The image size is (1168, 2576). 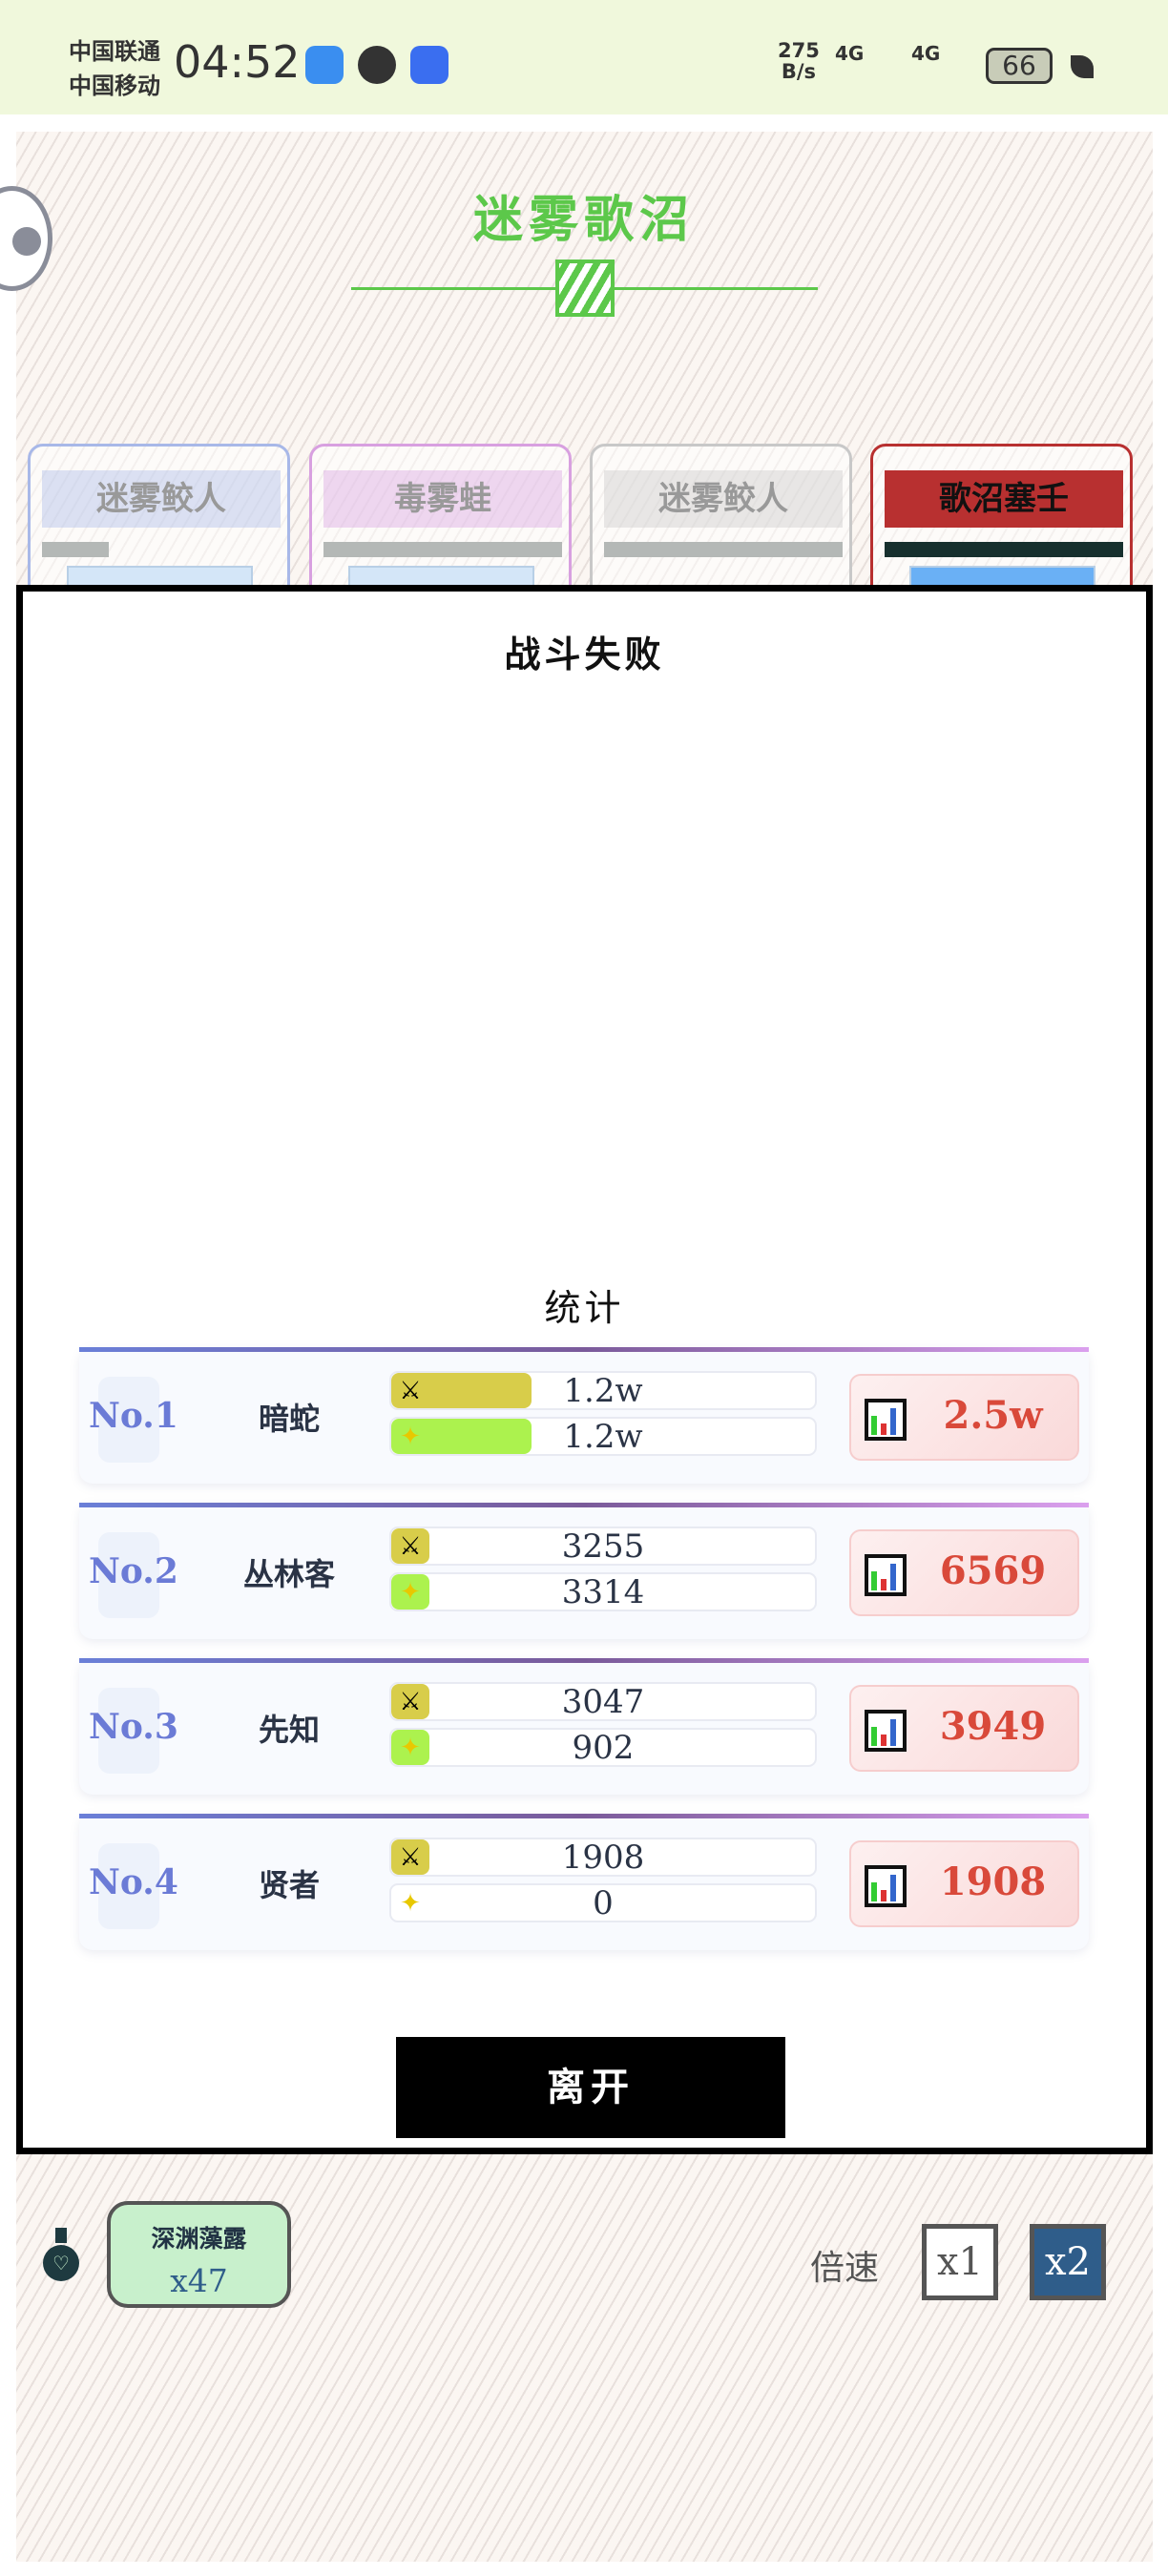 I want to click on heal-value: 902, so click(x=604, y=1748).